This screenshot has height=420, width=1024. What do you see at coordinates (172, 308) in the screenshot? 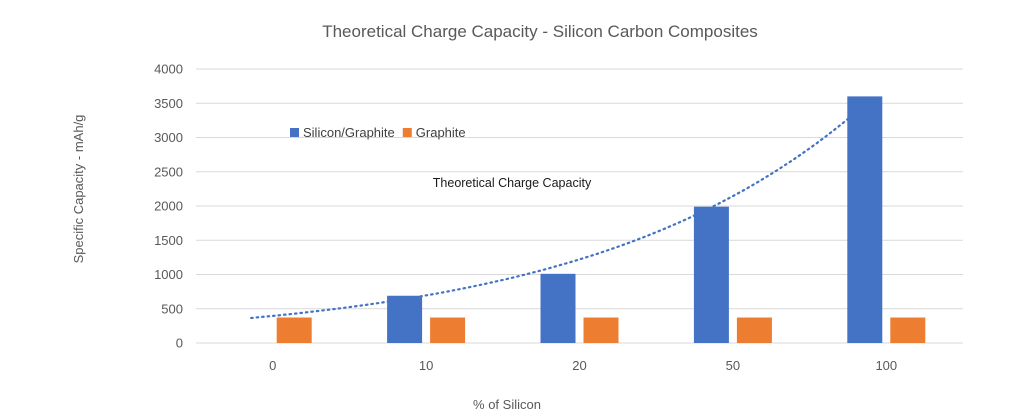
I see `y-tick-label-1: 500` at bounding box center [172, 308].